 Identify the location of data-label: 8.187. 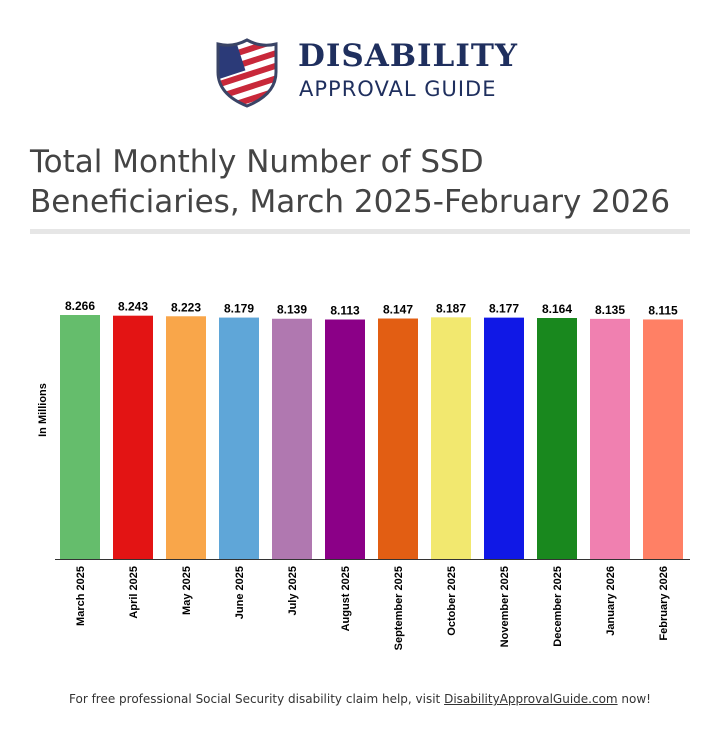
(451, 308).